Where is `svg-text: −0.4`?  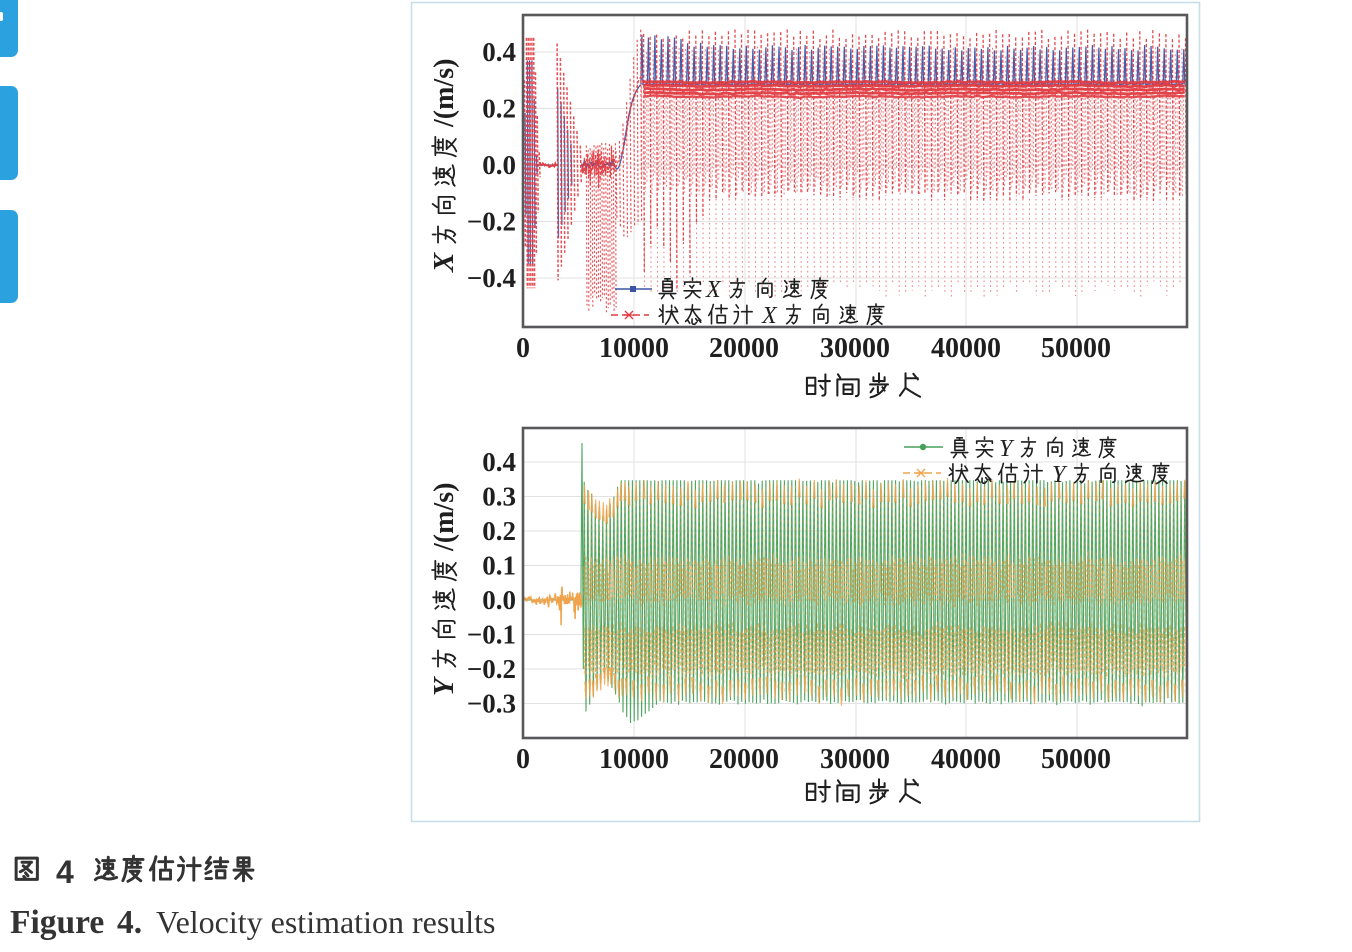
svg-text: −0.4 is located at coordinates (491, 278).